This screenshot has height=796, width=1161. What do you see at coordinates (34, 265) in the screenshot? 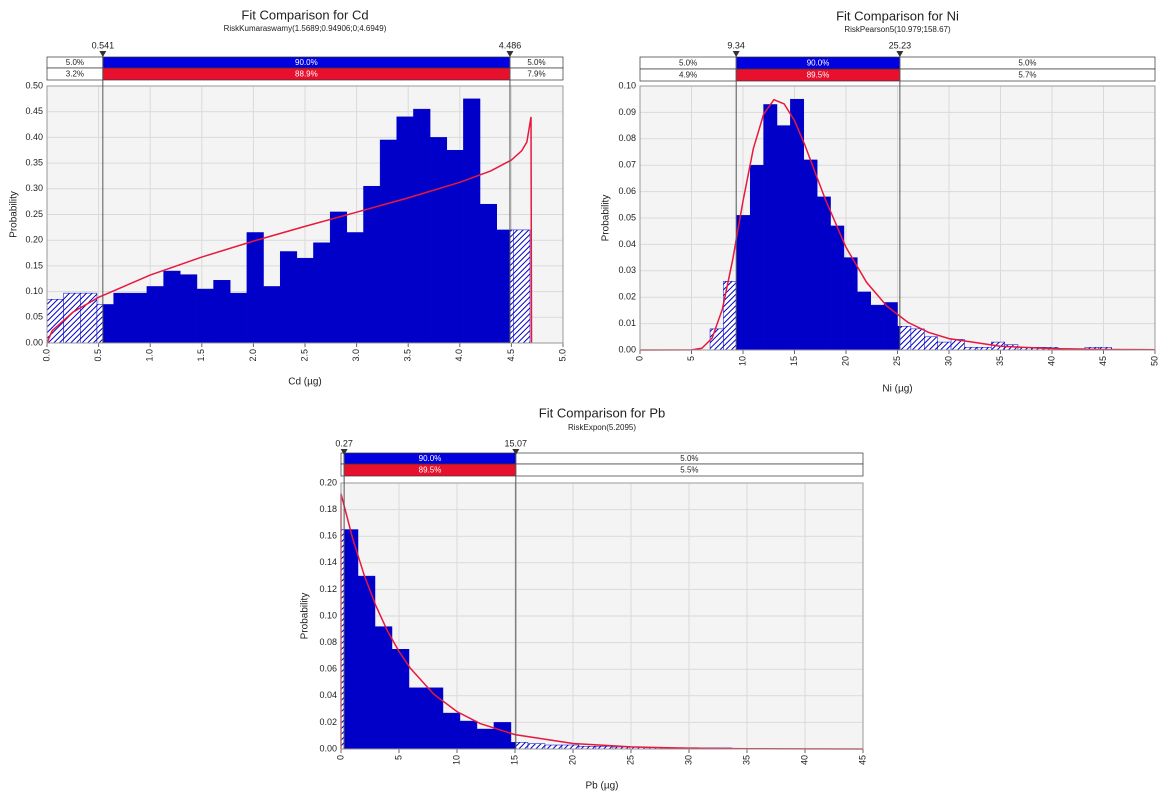
I see `y-tick-label: 0.15` at bounding box center [34, 265].